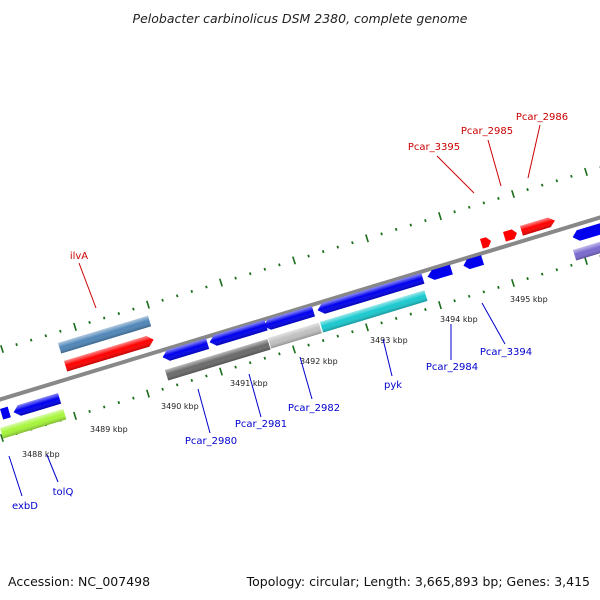 Image resolution: width=600 pixels, height=600 pixels. What do you see at coordinates (211, 441) in the screenshot?
I see `gene-label-pcar-2980: Pcar_2980` at bounding box center [211, 441].